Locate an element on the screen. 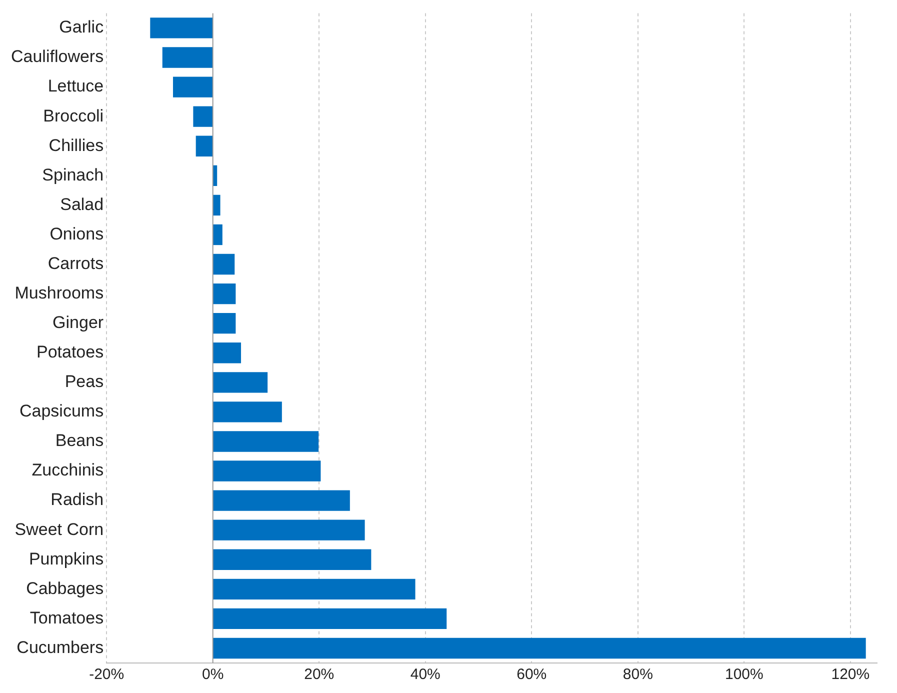 Image resolution: width=897 pixels, height=693 pixels. y-tick-label: Onions is located at coordinates (77, 234).